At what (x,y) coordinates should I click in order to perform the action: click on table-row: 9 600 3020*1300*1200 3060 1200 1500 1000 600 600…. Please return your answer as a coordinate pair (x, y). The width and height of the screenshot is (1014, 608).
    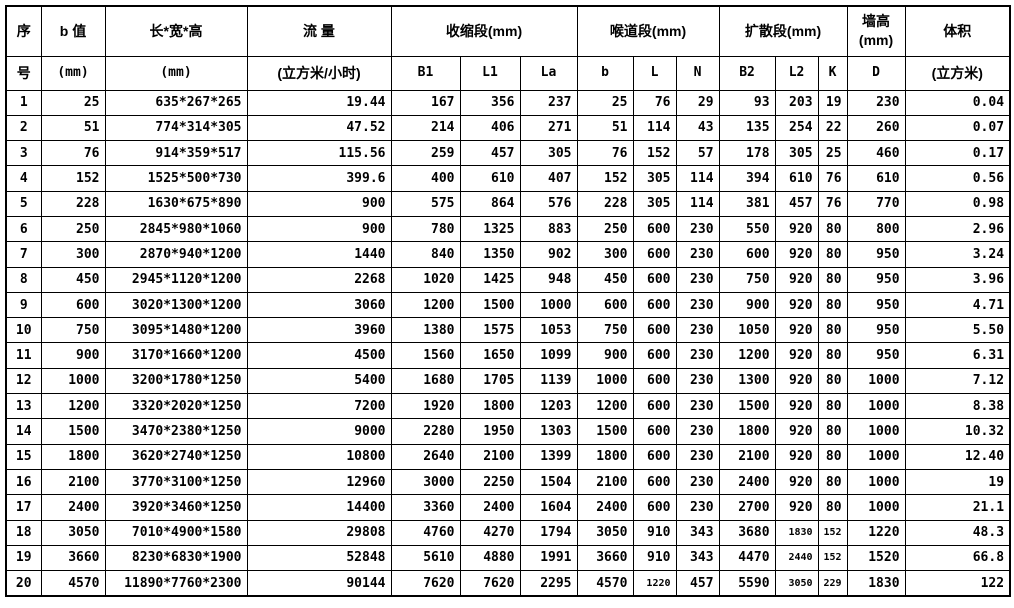
    Looking at the image, I should click on (508, 305).